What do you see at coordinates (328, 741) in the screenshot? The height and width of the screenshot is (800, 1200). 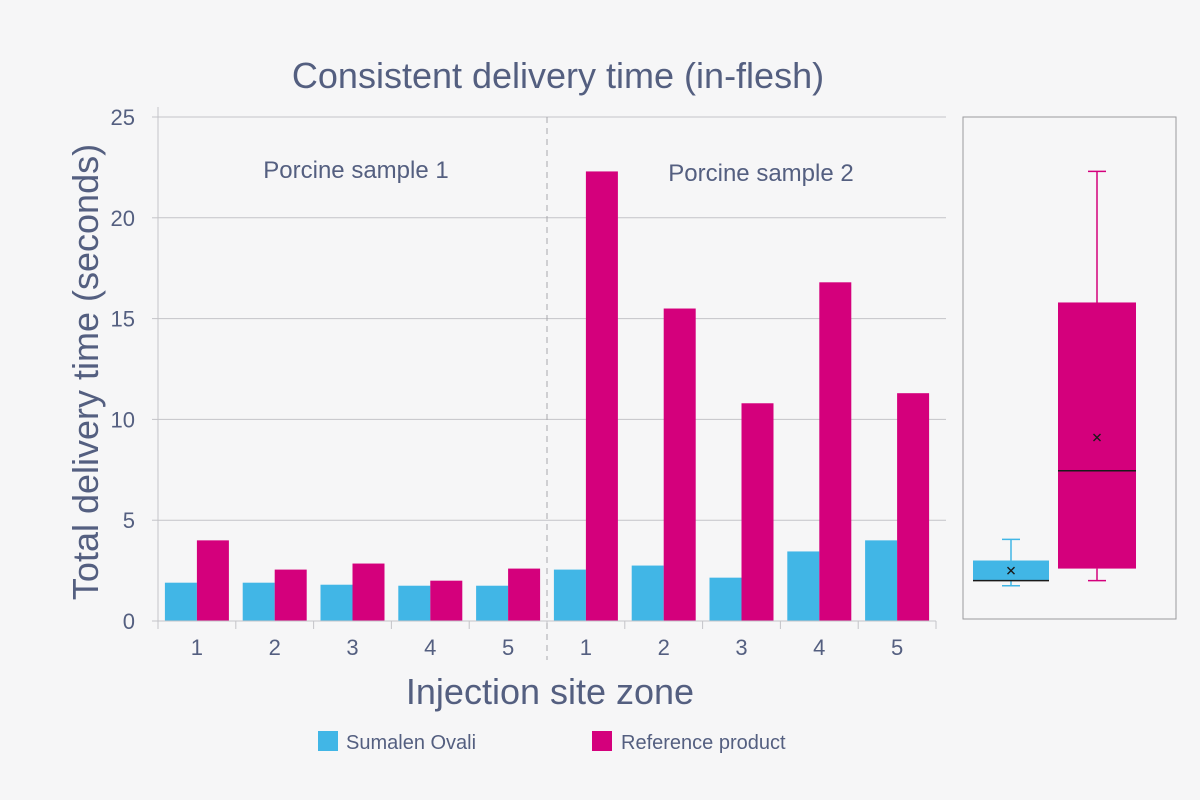 I see `legend-swatch-sumalen` at bounding box center [328, 741].